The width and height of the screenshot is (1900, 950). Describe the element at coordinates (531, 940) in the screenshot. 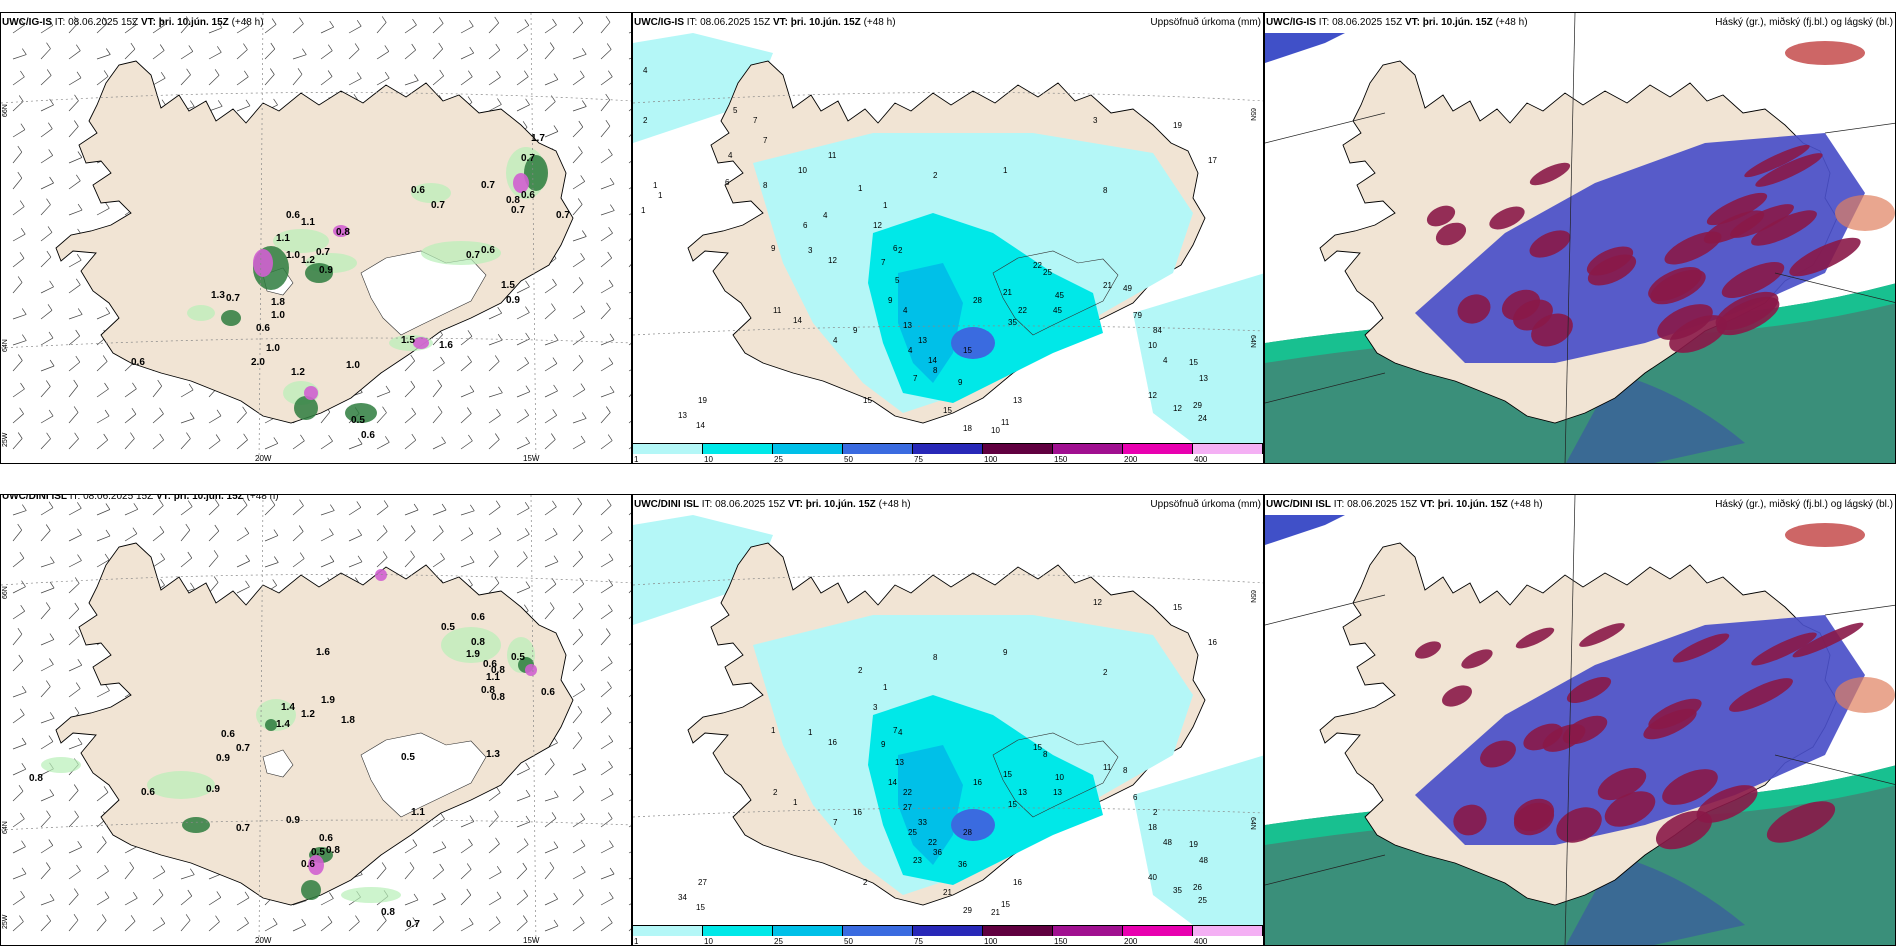

I see `grid-lon-label: 15W` at that location.